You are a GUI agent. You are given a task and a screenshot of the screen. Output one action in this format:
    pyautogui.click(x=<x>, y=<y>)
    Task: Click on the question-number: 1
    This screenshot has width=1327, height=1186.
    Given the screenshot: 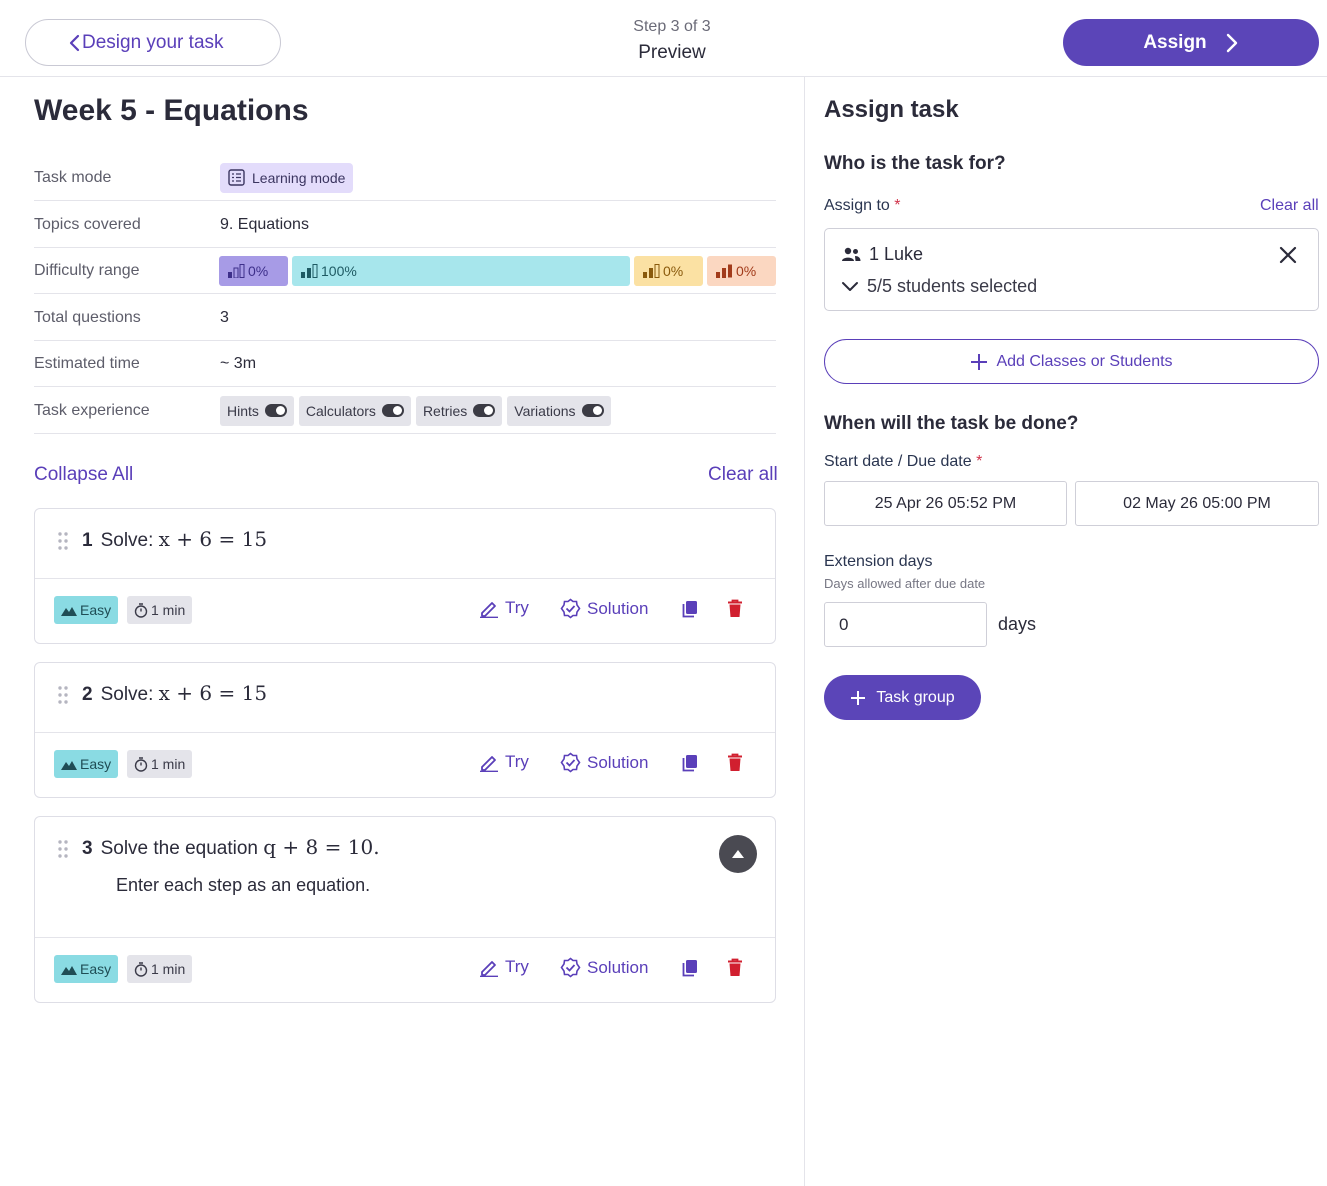 What is the action you would take?
    pyautogui.click(x=87, y=540)
    